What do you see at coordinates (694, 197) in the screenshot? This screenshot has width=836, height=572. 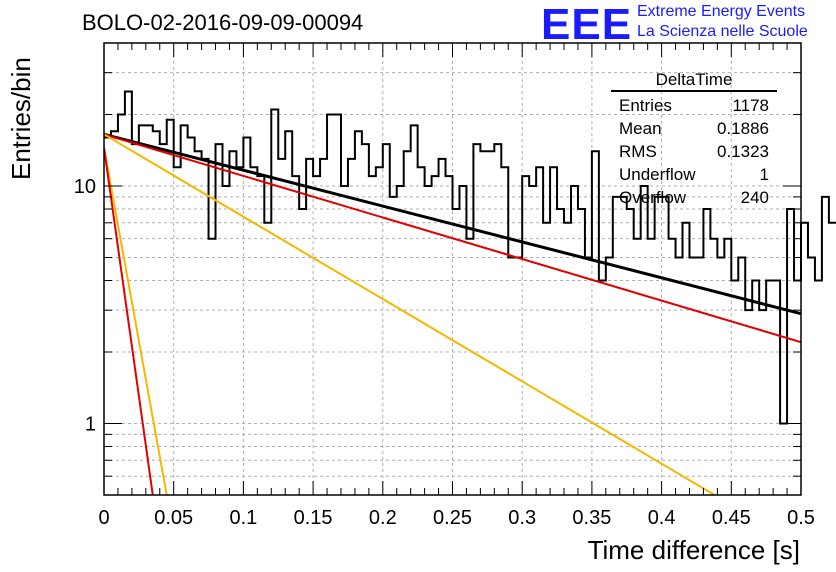 I see `stats-row-overflow: Overflow 240` at bounding box center [694, 197].